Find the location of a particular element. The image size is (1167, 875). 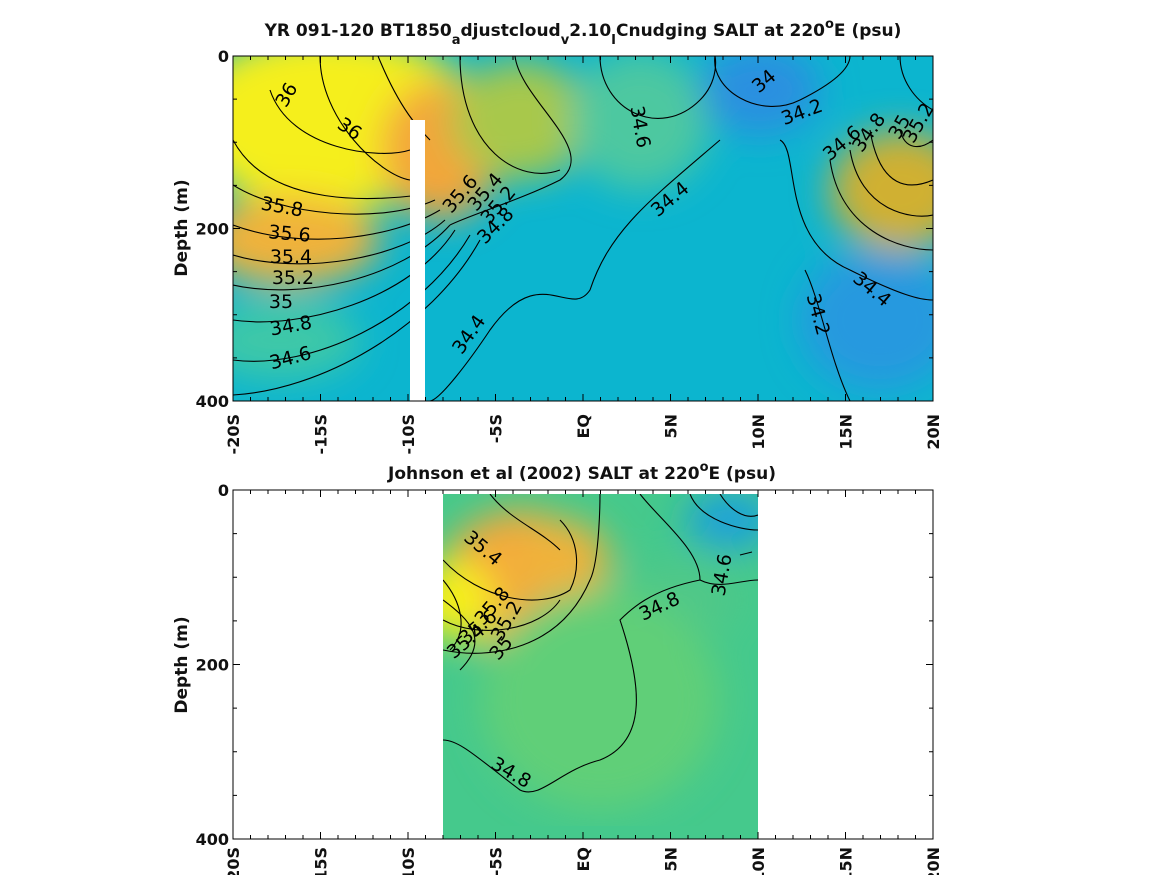

bottom-heatmap is located at coordinates (600, 666).